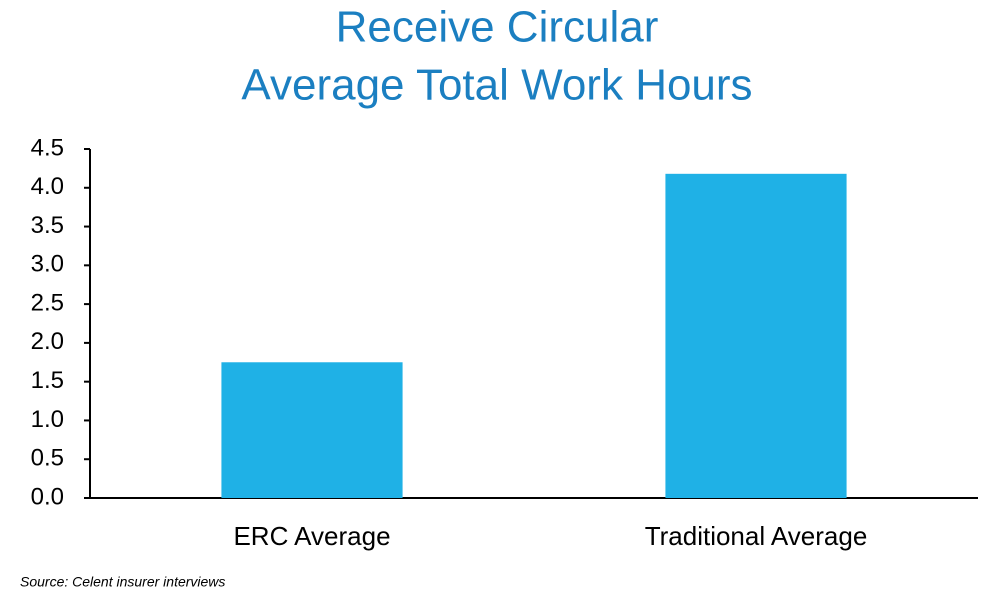  Describe the element at coordinates (47, 225) in the screenshot. I see `y-tick-label: 3.5` at that location.